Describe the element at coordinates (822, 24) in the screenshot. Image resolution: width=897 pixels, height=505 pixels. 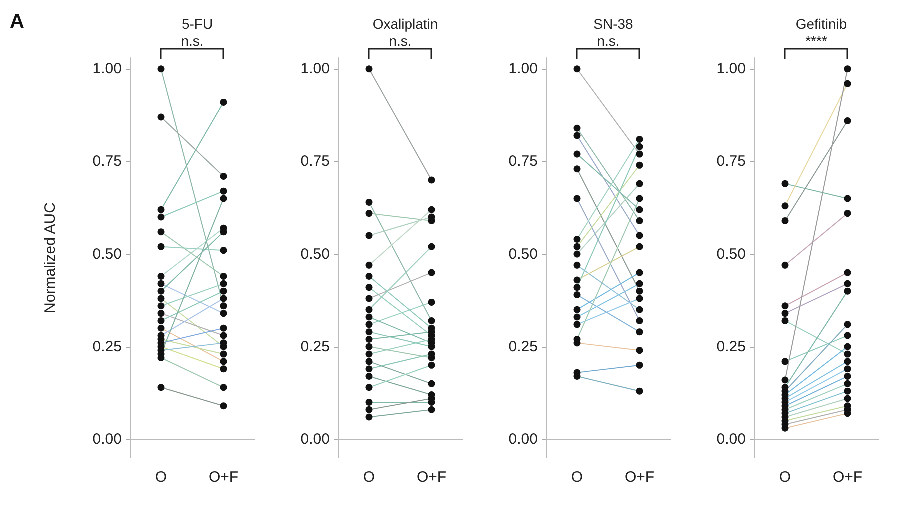
I see `chart-title: Gefitinib` at that location.